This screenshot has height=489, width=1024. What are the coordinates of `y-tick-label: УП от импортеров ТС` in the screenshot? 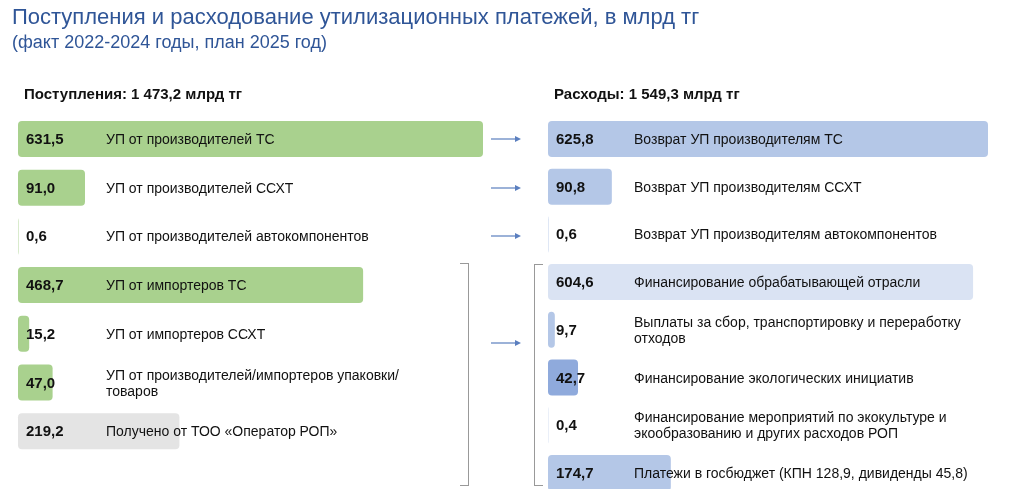 It's located at (176, 285).